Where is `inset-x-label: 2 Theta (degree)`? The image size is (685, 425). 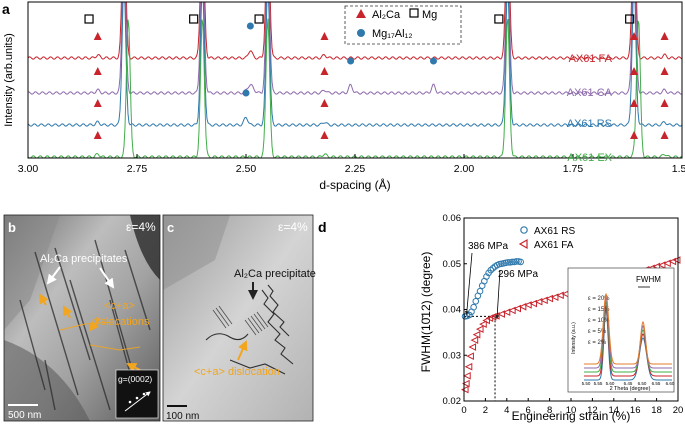
inset-x-label: 2 Theta (degree) is located at coordinates (630, 389).